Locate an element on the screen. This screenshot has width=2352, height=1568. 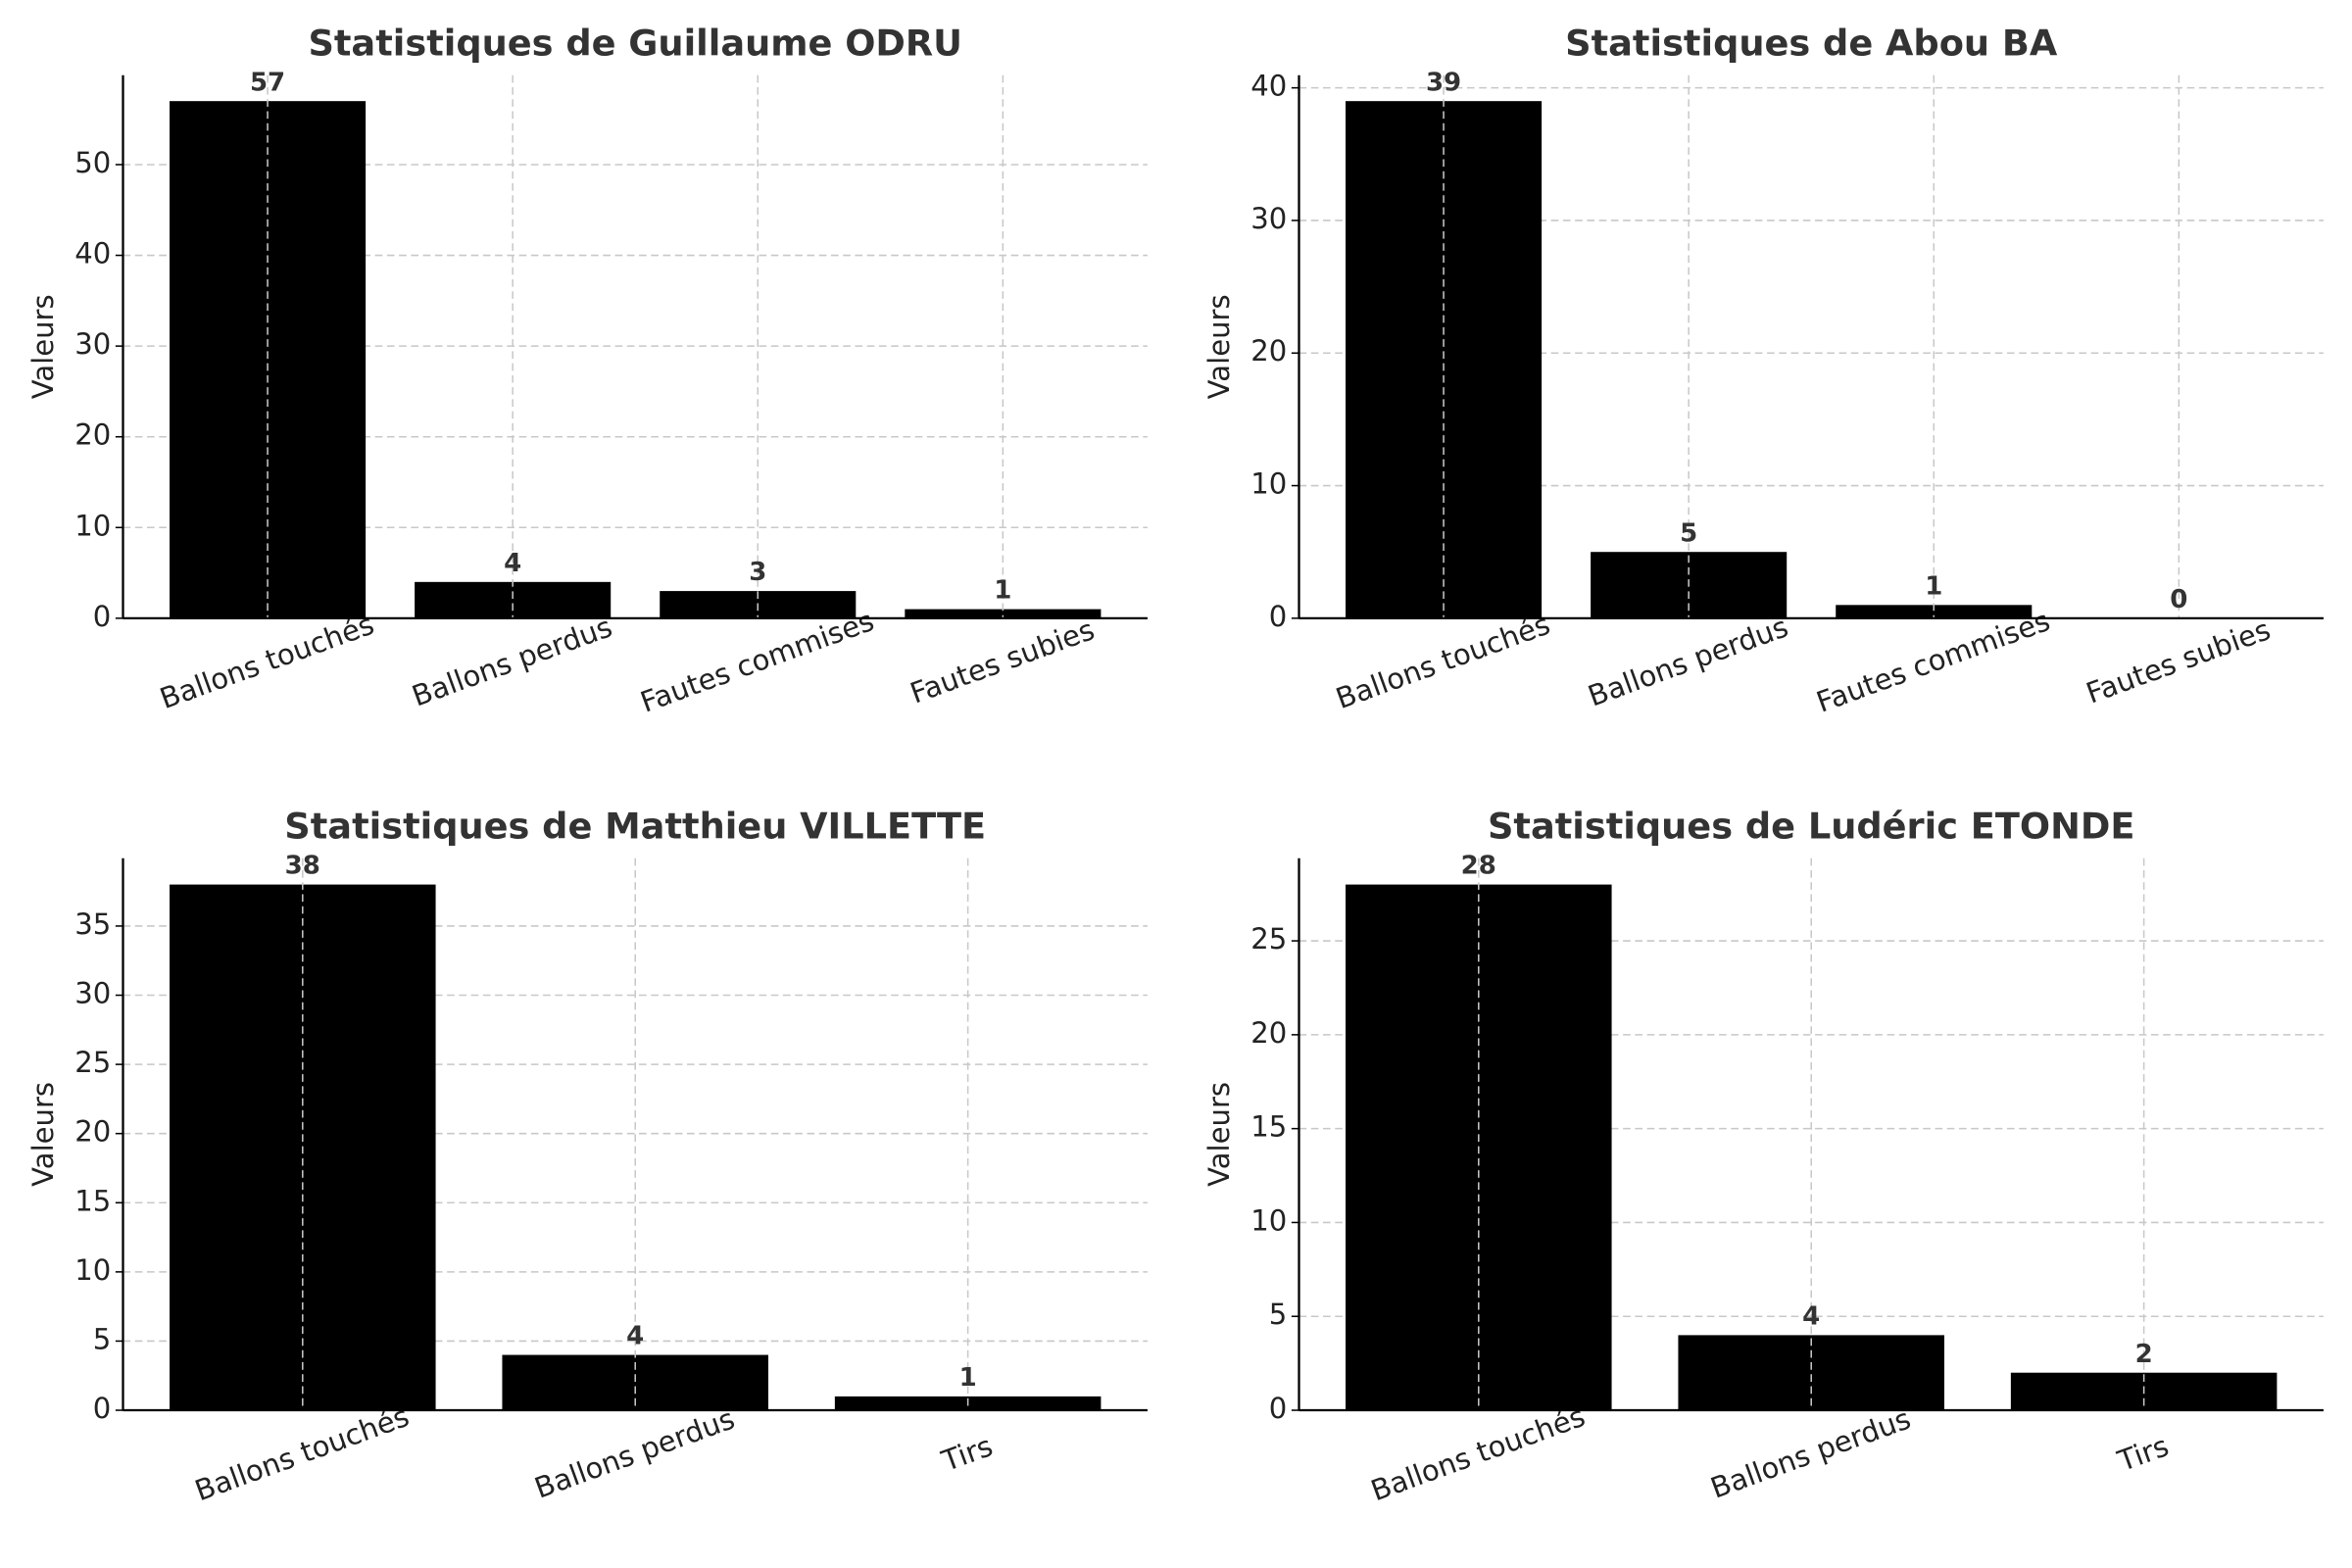
value-label: 57 is located at coordinates (267, 82).